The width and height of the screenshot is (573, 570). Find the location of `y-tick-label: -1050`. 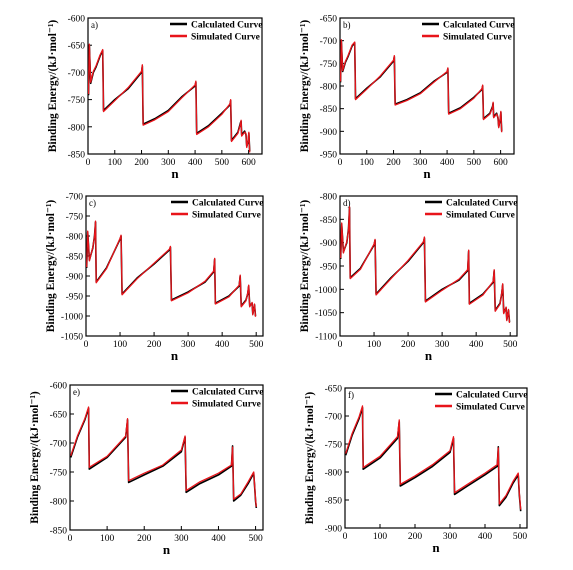

y-tick-label: -1050 is located at coordinates (72, 338).